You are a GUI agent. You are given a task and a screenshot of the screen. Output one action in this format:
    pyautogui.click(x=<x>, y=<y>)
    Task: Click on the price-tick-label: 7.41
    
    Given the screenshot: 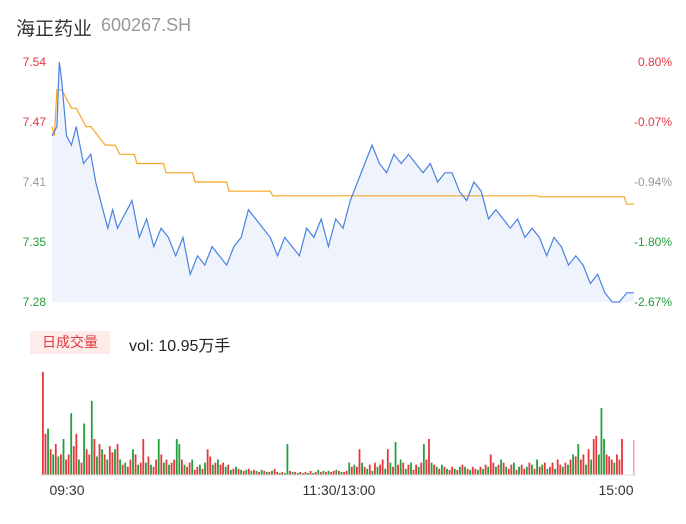 What is the action you would take?
    pyautogui.click(x=35, y=182)
    